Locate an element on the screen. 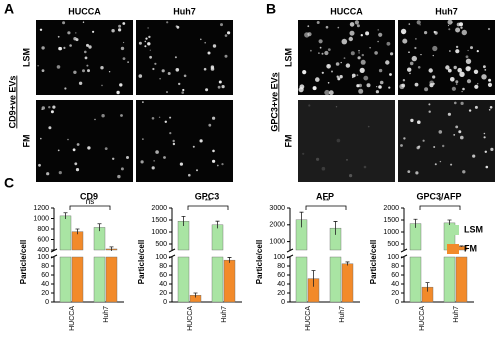 The height and width of the screenshot is (342, 500). y-tick-label: 500 is located at coordinates (161, 244).